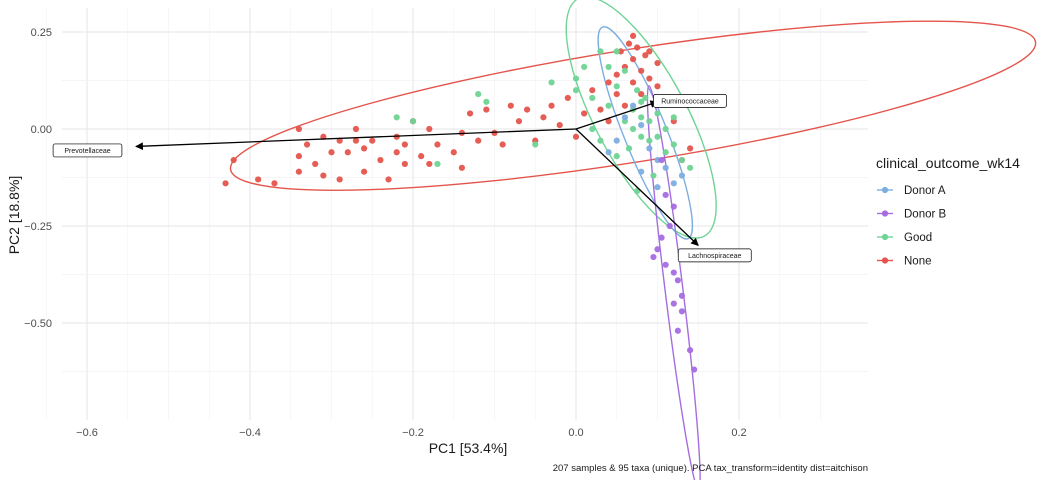 The height and width of the screenshot is (480, 1056). What do you see at coordinates (912, 226) in the screenshot?
I see `legend-items: Donor A Donor B Good None` at bounding box center [912, 226].